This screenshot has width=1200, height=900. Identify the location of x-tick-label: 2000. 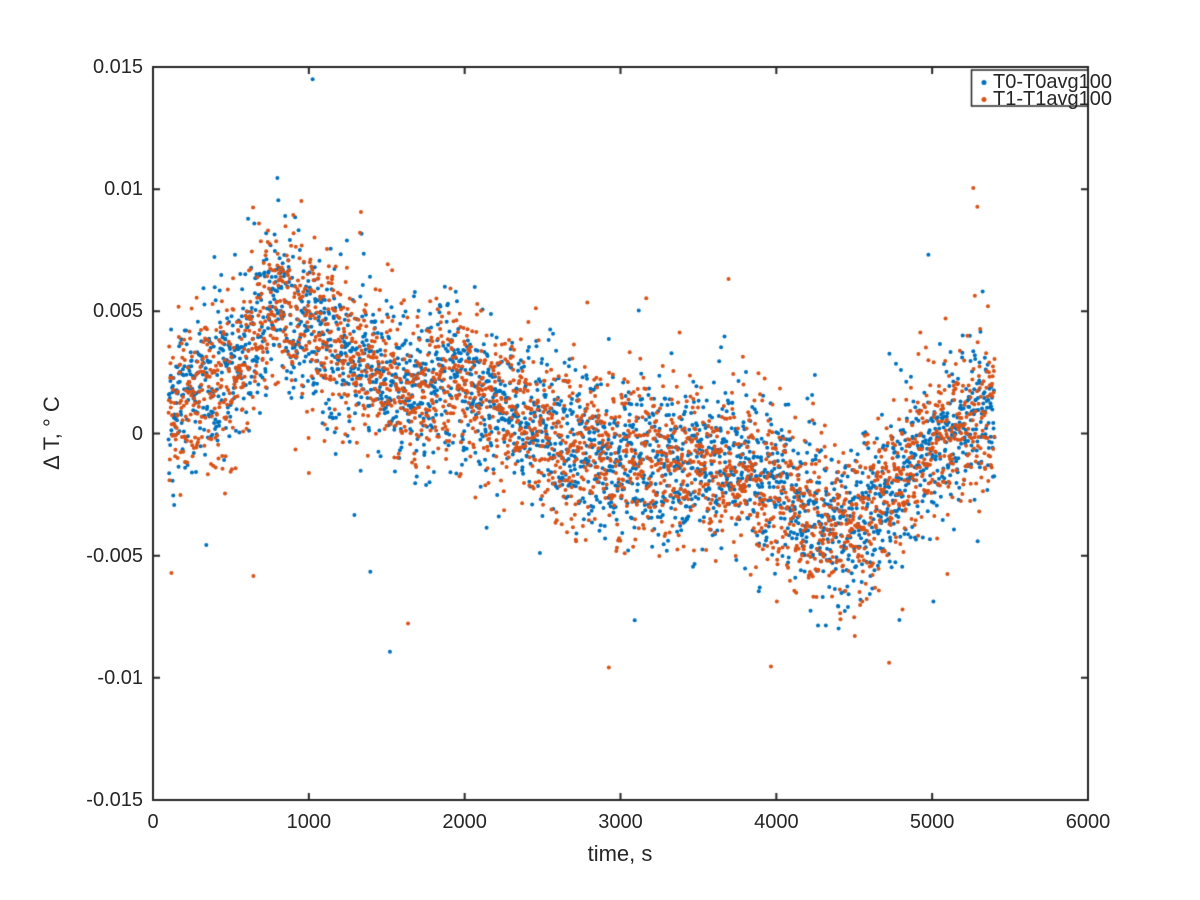
(464, 822).